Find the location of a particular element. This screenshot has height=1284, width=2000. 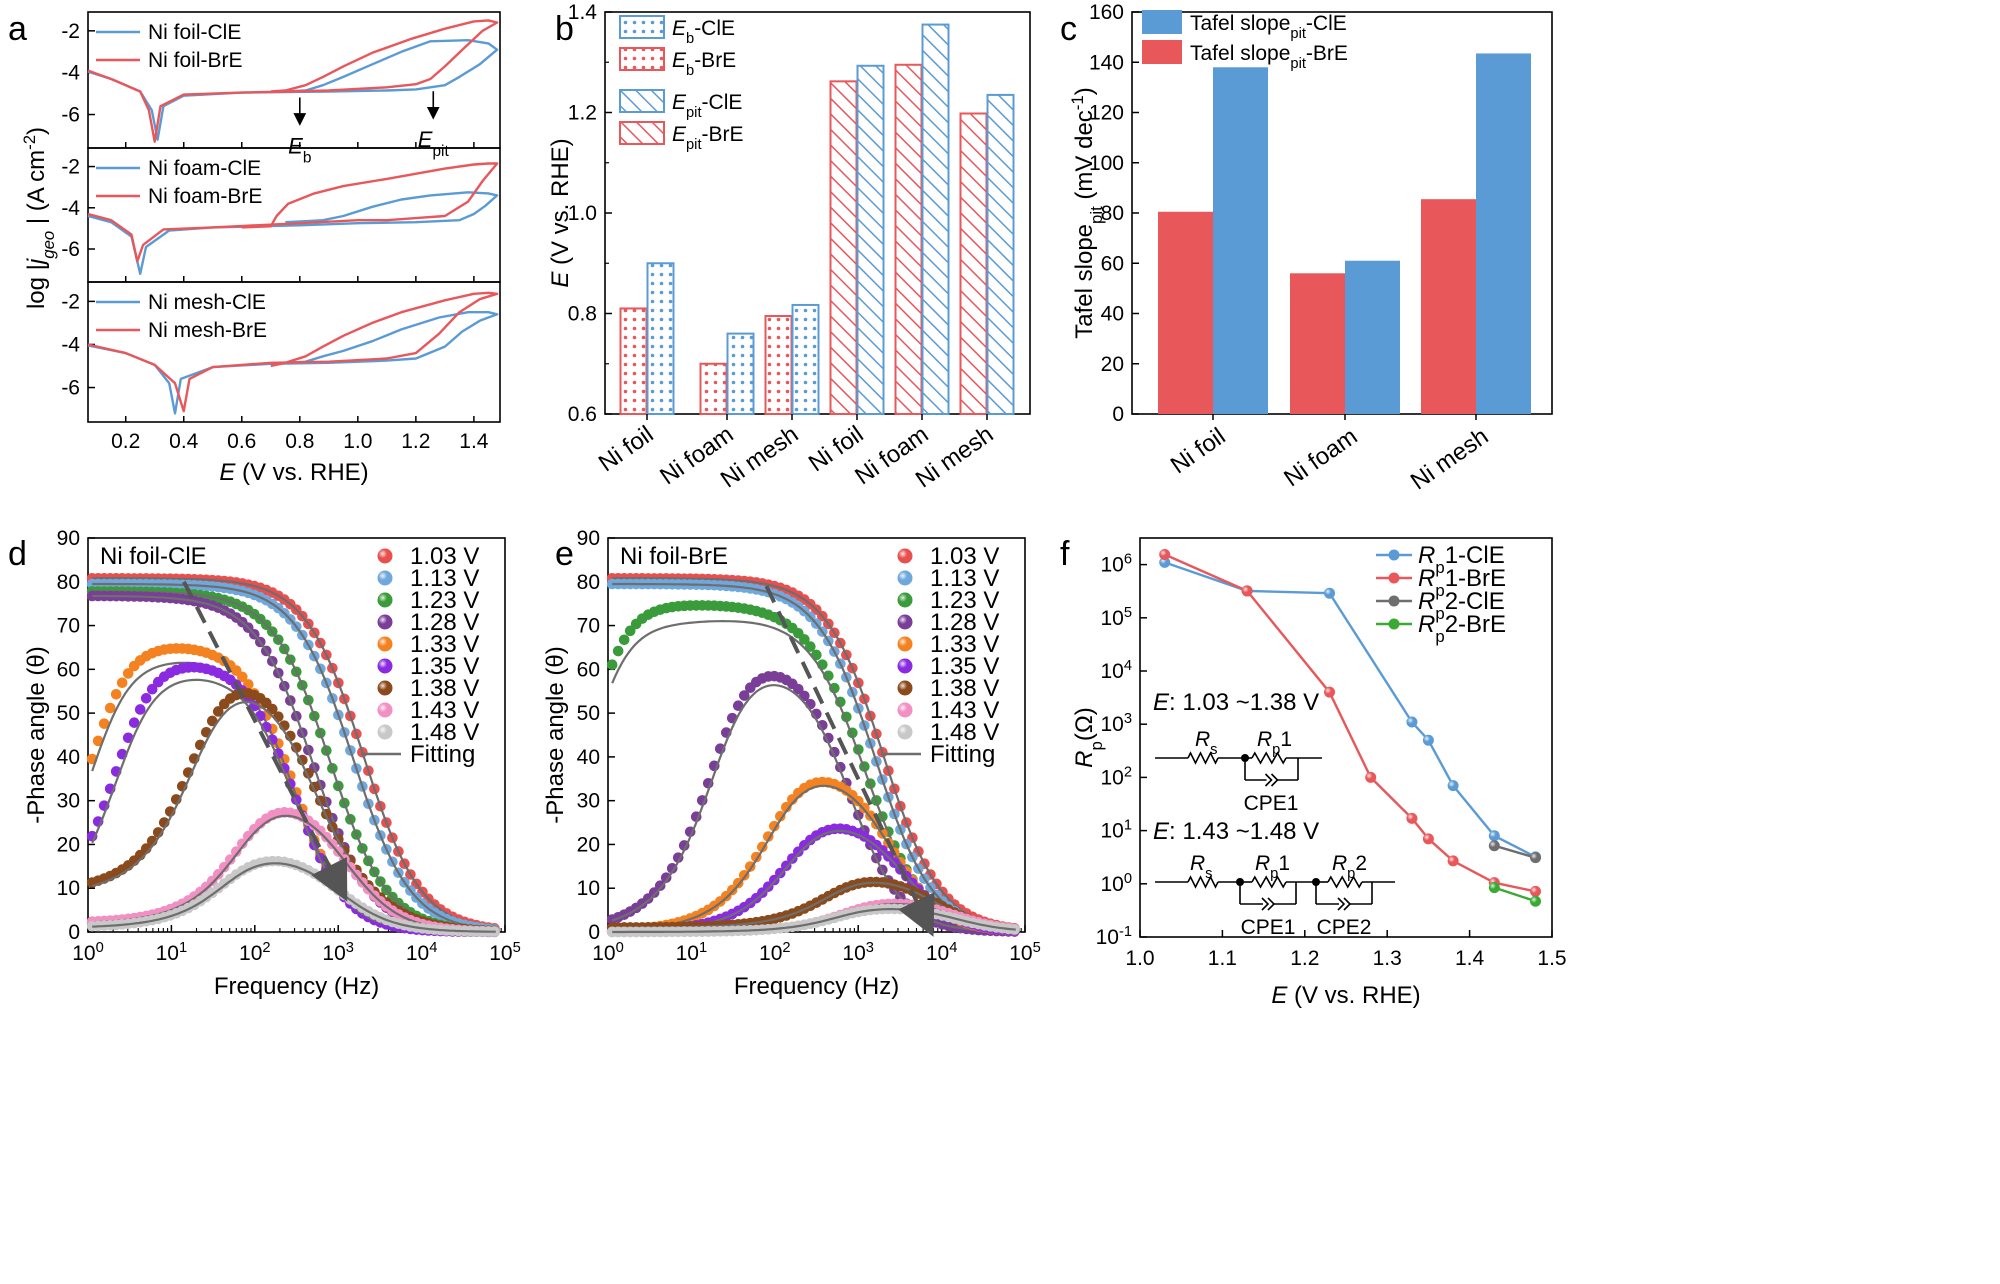

legend-label: Fitting is located at coordinates (962, 754).